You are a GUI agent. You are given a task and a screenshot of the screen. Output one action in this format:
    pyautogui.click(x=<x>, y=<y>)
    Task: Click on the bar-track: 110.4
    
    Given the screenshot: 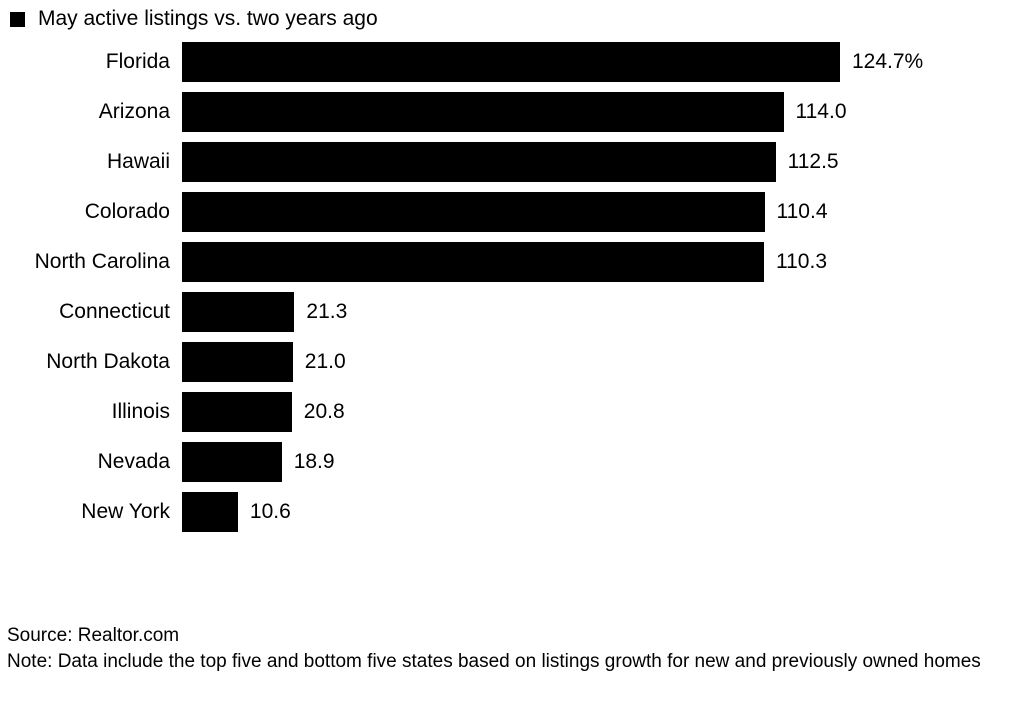 What is the action you would take?
    pyautogui.click(x=603, y=212)
    